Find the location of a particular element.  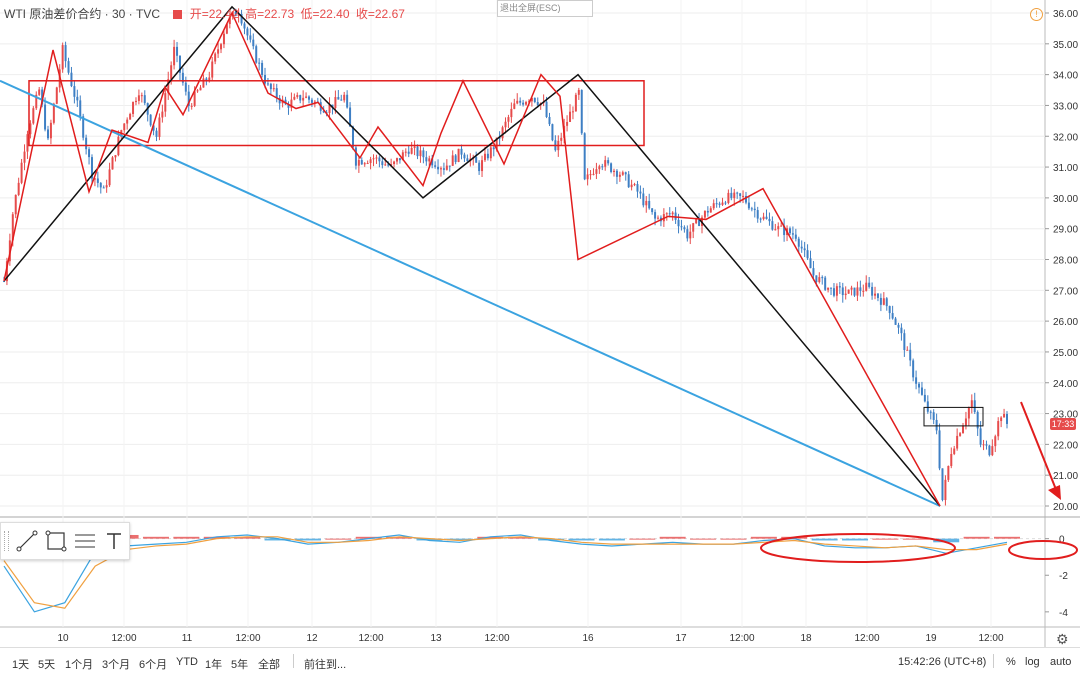

y-tick-label: 28.00 is located at coordinates (1065, 261).